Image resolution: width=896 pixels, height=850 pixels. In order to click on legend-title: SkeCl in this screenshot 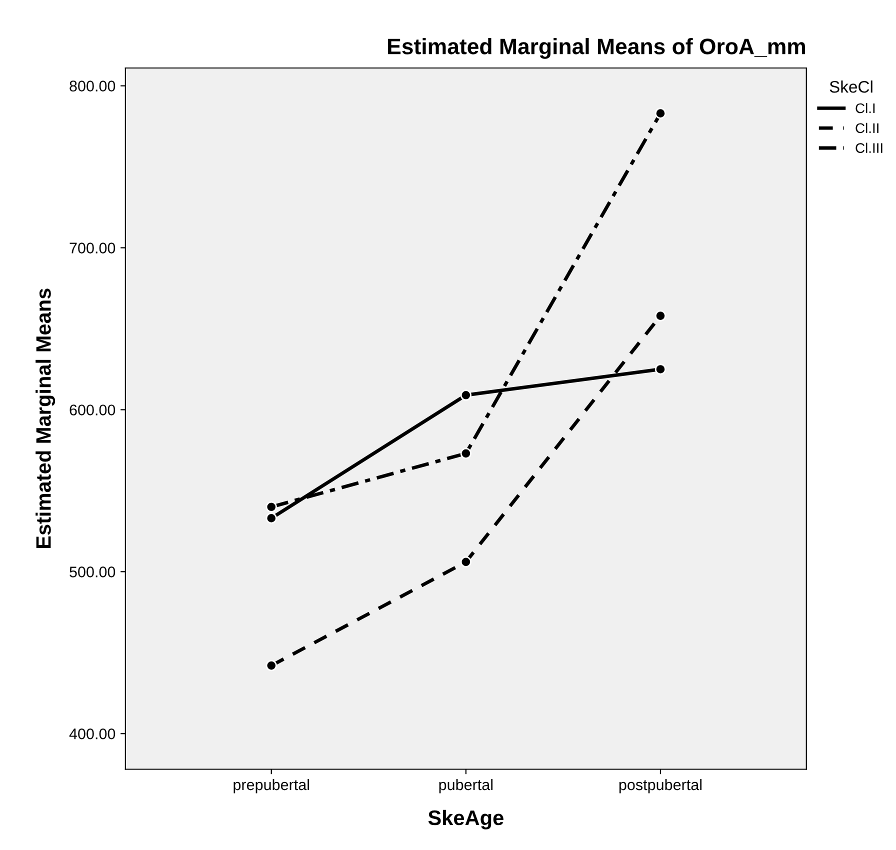, I will do `click(851, 86)`.